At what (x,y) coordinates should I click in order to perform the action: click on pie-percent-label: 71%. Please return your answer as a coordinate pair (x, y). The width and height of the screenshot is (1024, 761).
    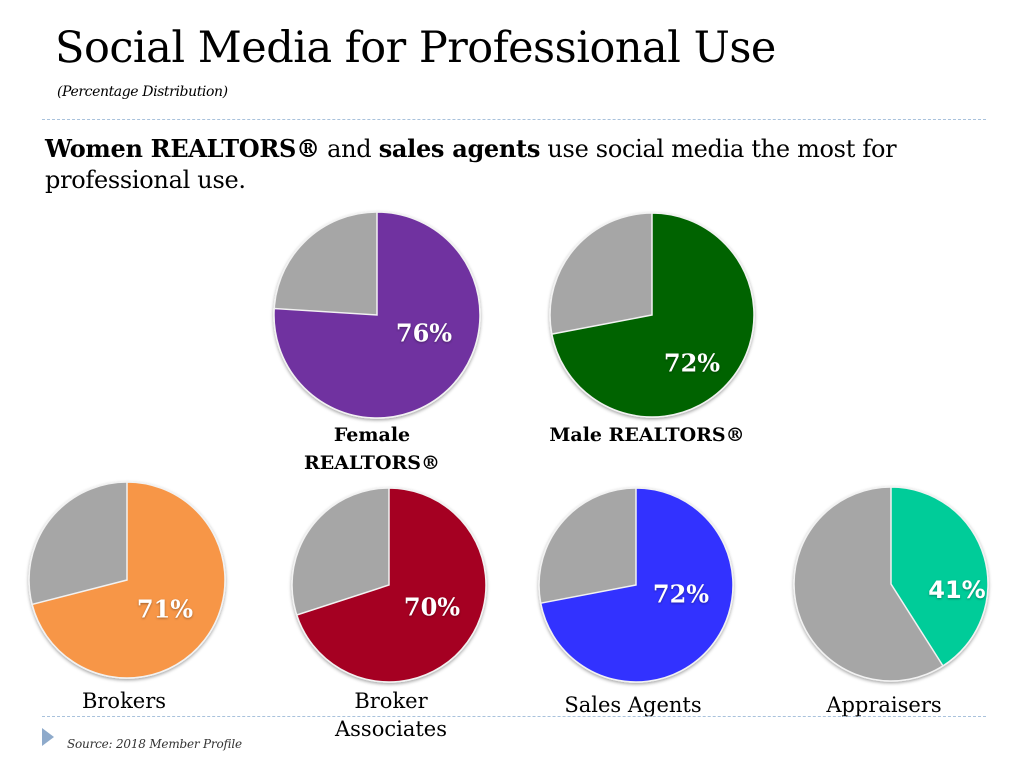
    Looking at the image, I should click on (165, 609).